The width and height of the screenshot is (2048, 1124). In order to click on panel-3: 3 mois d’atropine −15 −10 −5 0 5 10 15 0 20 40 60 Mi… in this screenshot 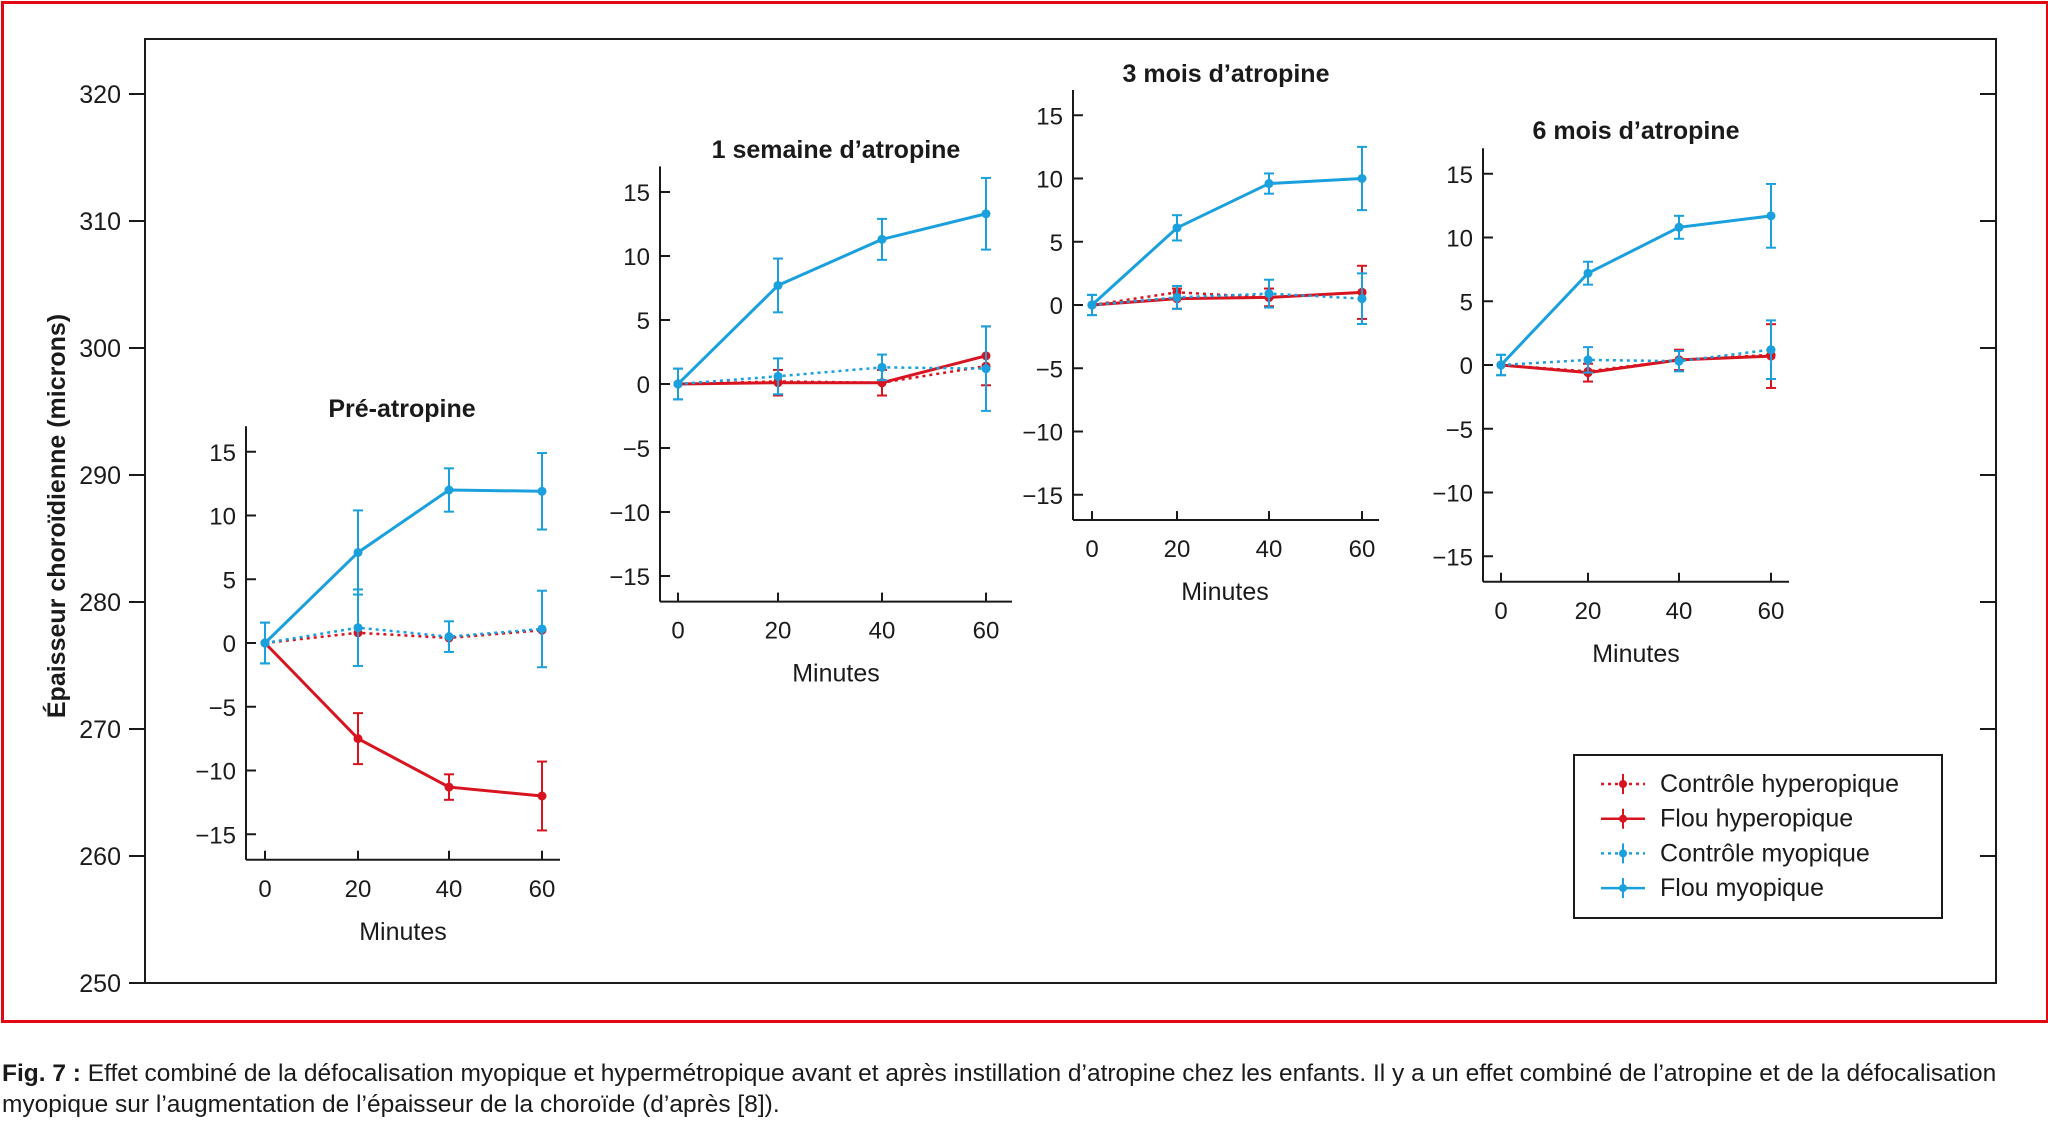, I will do `click(1200, 333)`.